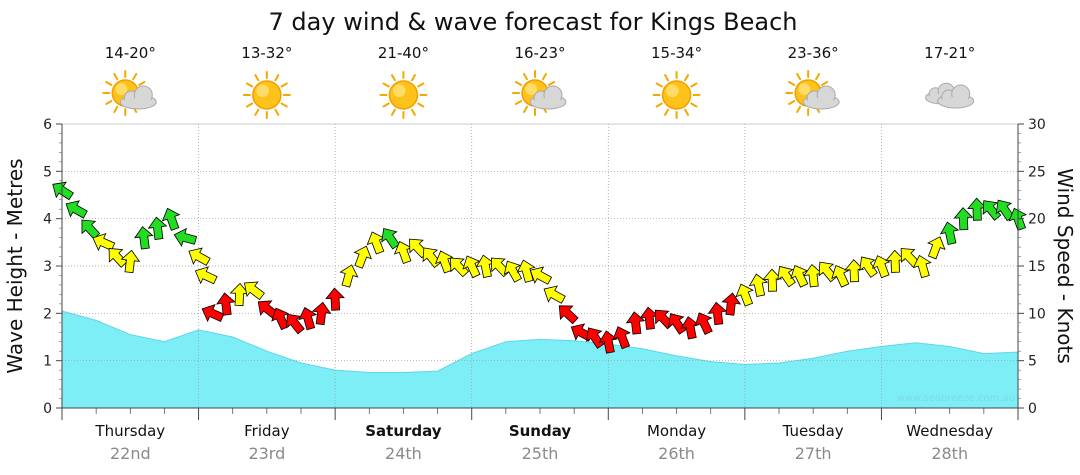 The height and width of the screenshot is (475, 1080). What do you see at coordinates (47, 125) in the screenshot?
I see `left-tick-label: 6` at bounding box center [47, 125].